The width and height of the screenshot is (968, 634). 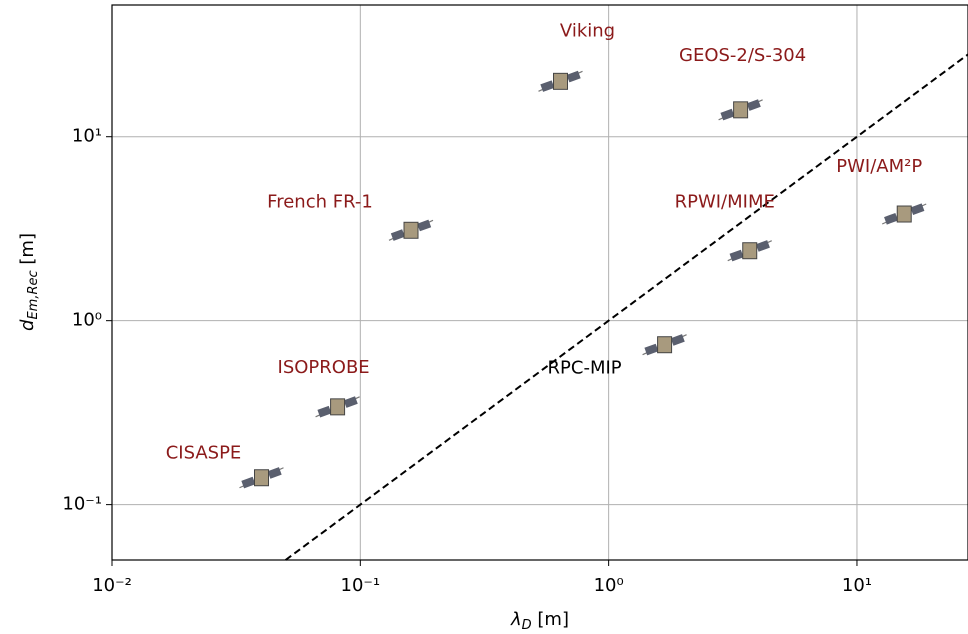 What do you see at coordinates (587, 30) in the screenshot?
I see `point-label: Viking` at bounding box center [587, 30].